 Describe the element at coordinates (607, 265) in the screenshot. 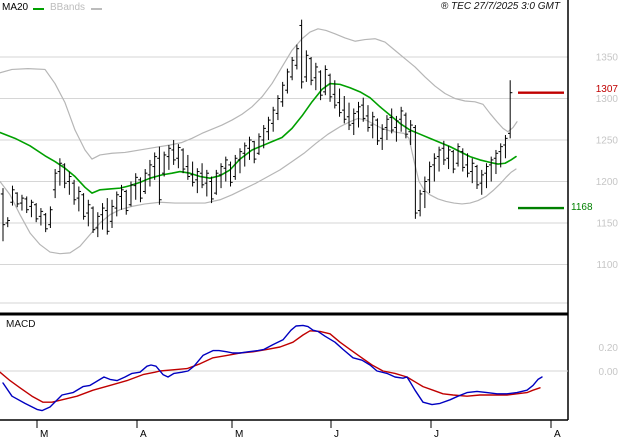

I see `price-tick-label: 1100` at that location.